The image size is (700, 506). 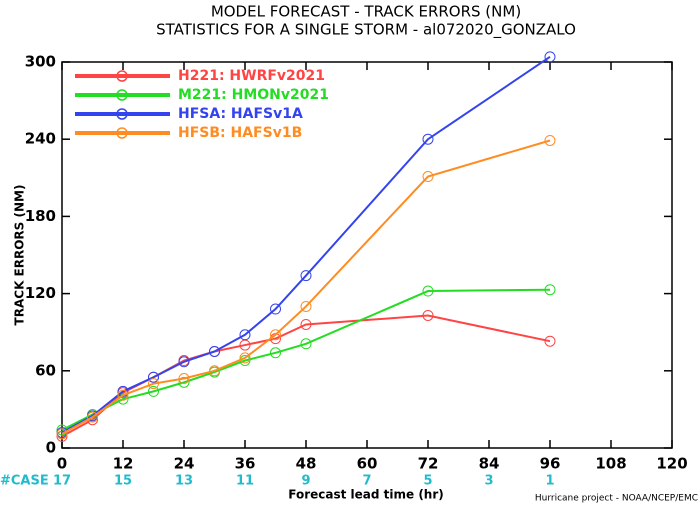 What do you see at coordinates (610, 464) in the screenshot?
I see `x-tick-label: 108` at bounding box center [610, 464].